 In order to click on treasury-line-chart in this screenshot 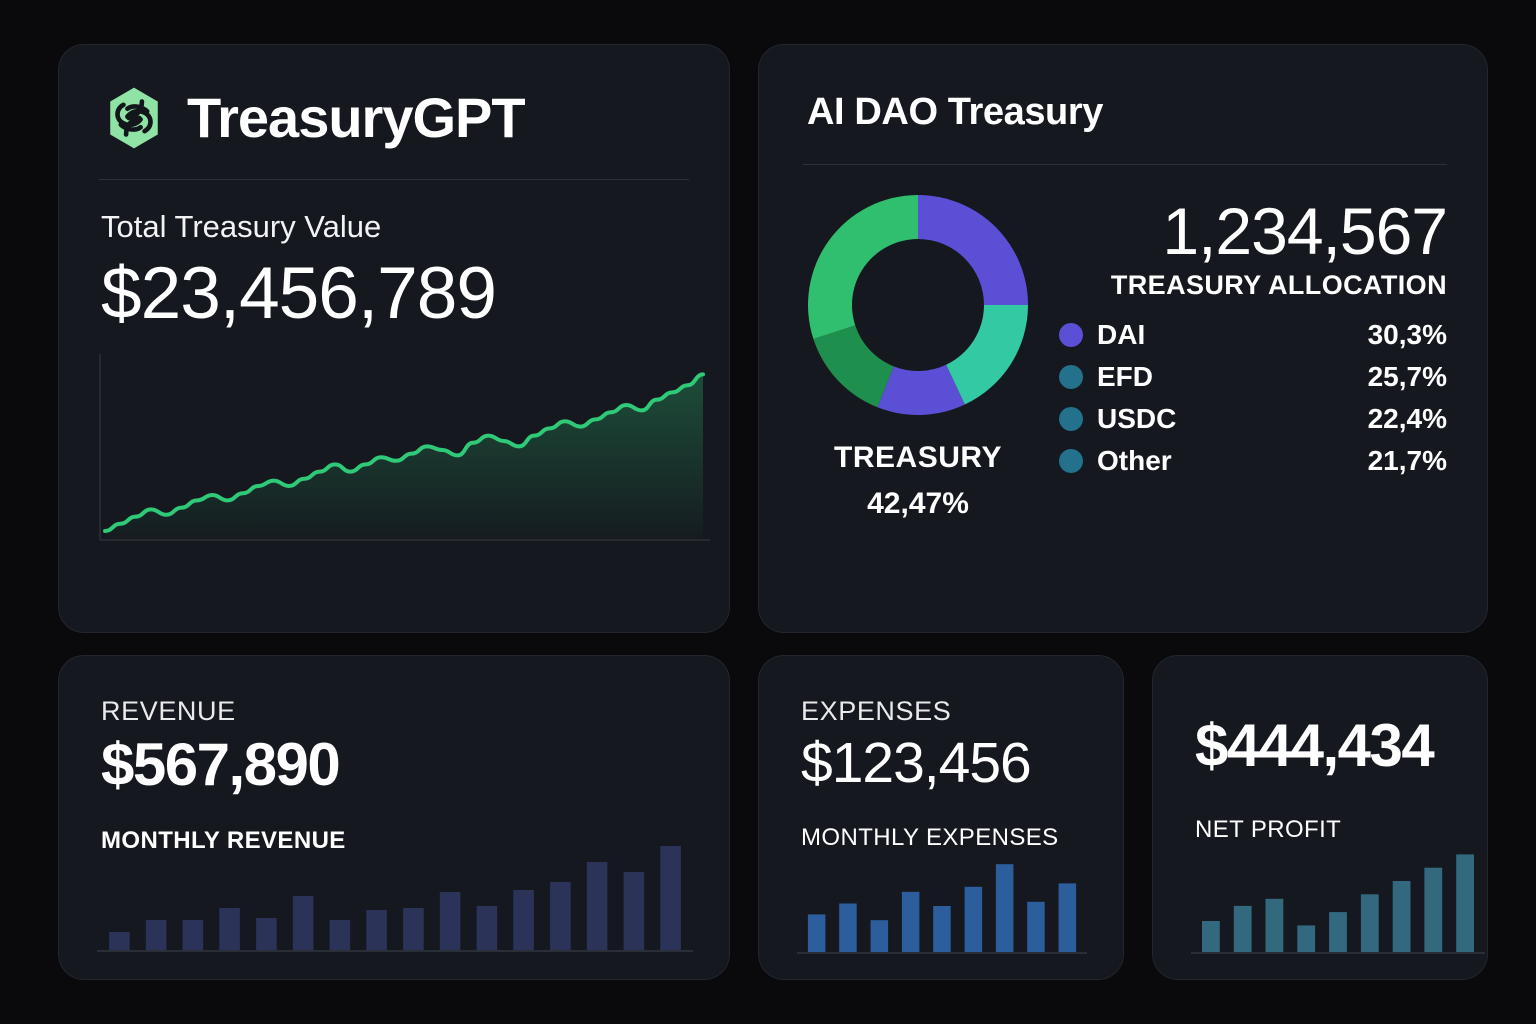, I will do `click(404, 452)`.